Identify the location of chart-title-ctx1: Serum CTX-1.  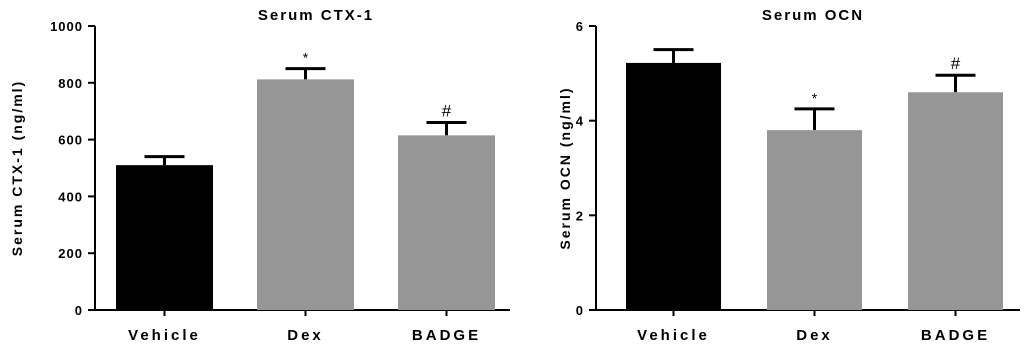
(316, 15).